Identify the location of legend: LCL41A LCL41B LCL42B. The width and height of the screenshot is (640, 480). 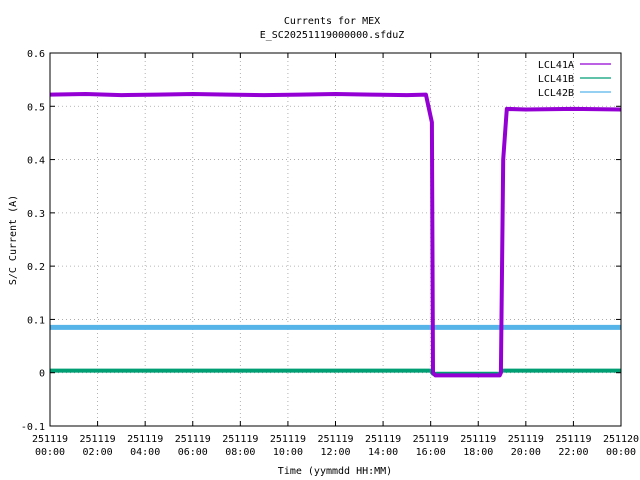
(574, 79).